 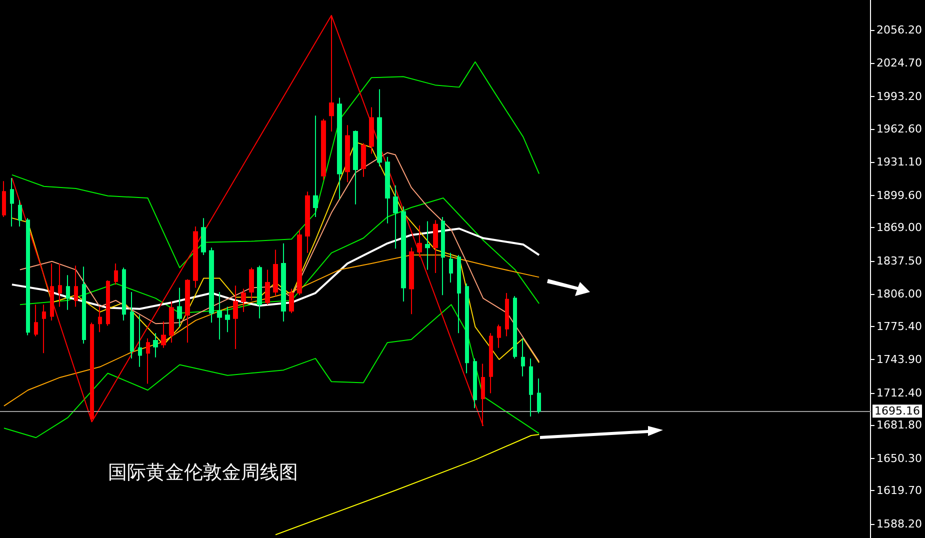 I want to click on y-tick-label: 1619.70, so click(x=899, y=491).